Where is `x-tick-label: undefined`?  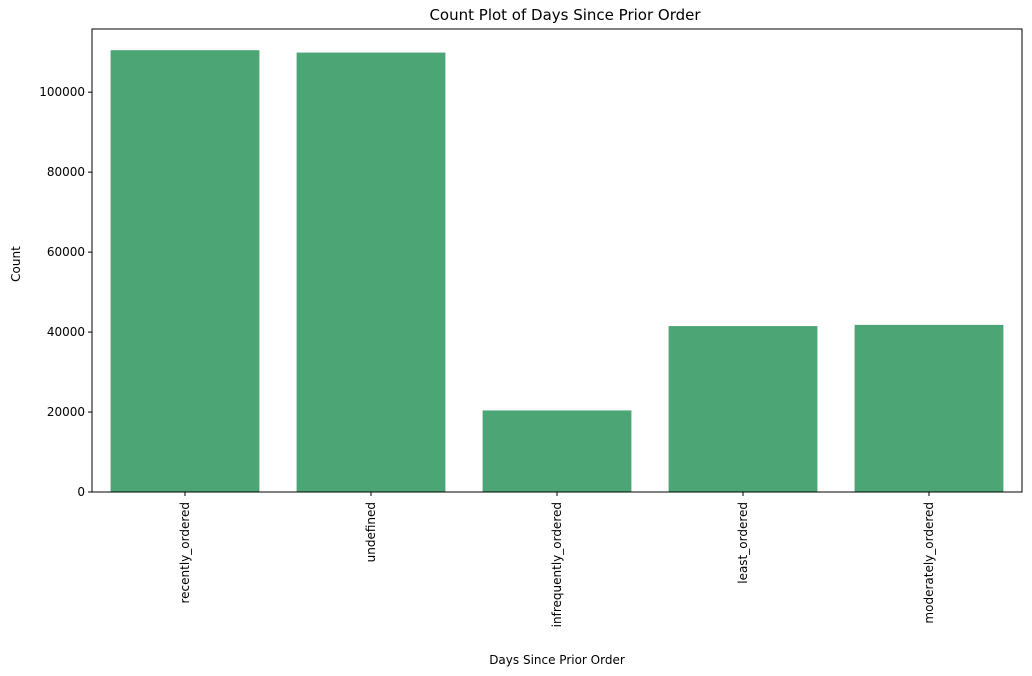
x-tick-label: undefined is located at coordinates (371, 532).